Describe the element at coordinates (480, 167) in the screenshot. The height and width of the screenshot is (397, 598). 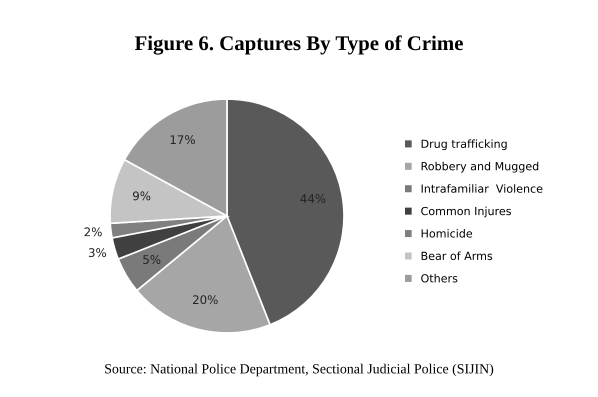
I see `legend-label: Robbery and Mugged` at that location.